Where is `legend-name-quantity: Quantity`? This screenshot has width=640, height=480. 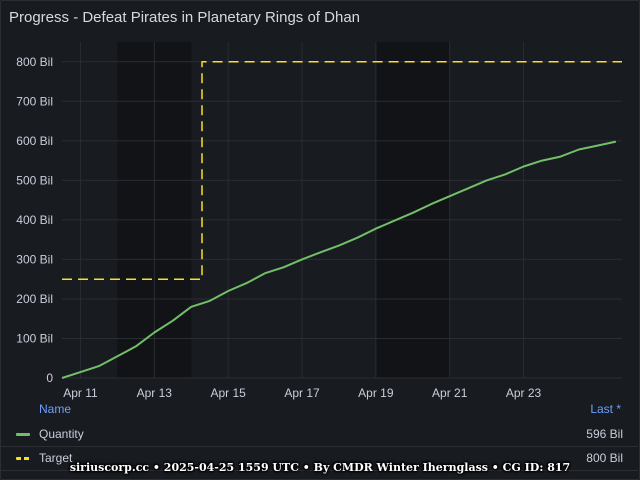 legend-name-quantity: Quantity is located at coordinates (61, 434).